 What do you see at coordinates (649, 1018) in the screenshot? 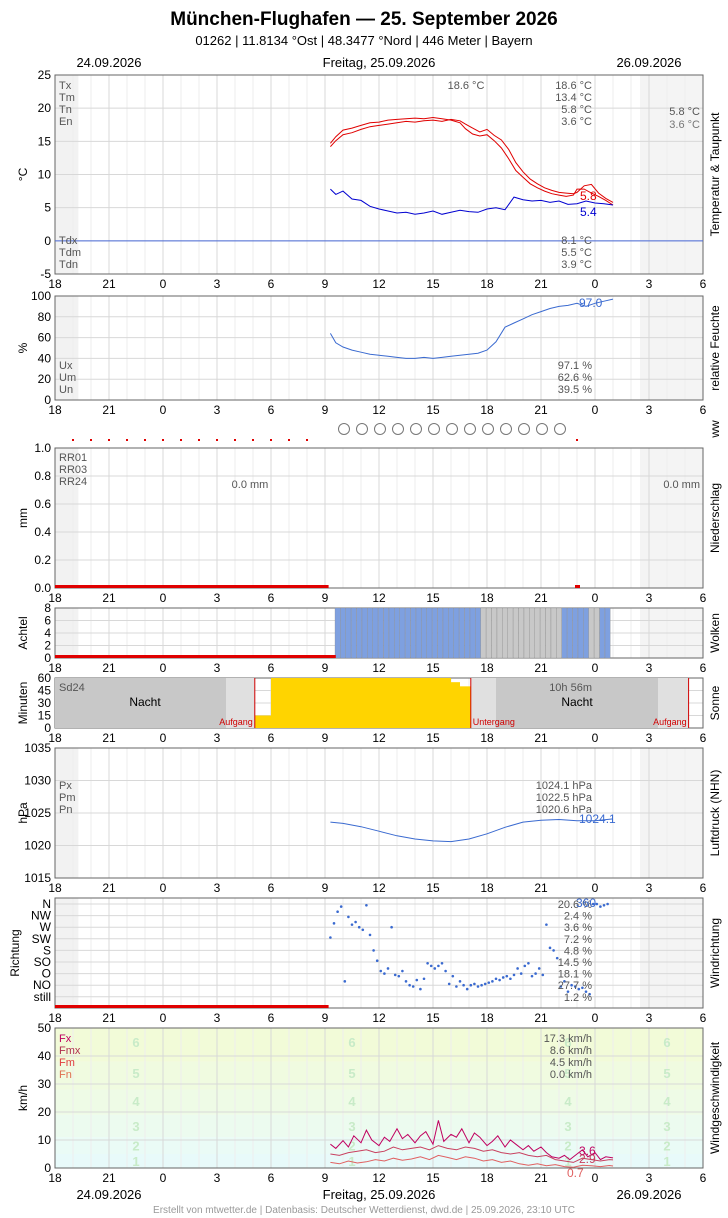
I see `winddir-xtick-label: 3` at bounding box center [649, 1018].